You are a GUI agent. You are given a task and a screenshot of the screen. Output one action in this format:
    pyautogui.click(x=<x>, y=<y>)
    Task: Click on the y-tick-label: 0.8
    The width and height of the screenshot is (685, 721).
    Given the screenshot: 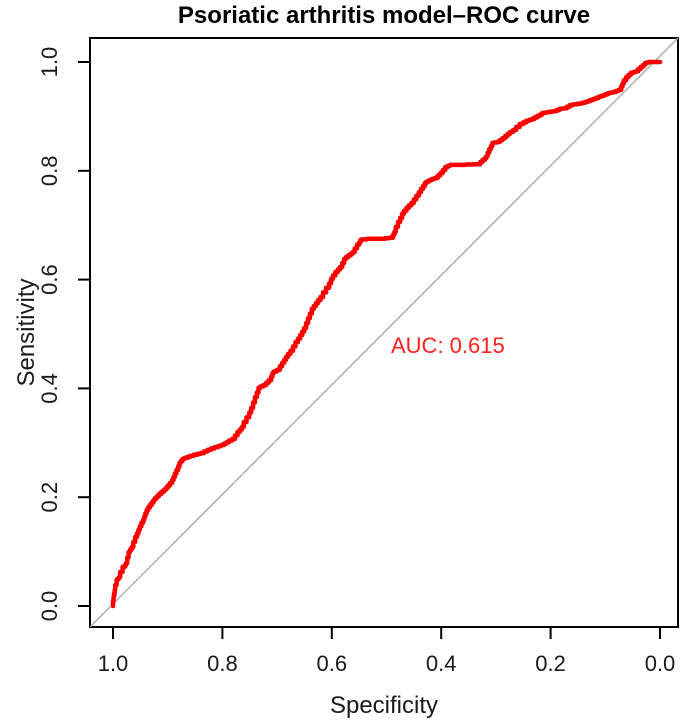 What is the action you would take?
    pyautogui.click(x=49, y=171)
    